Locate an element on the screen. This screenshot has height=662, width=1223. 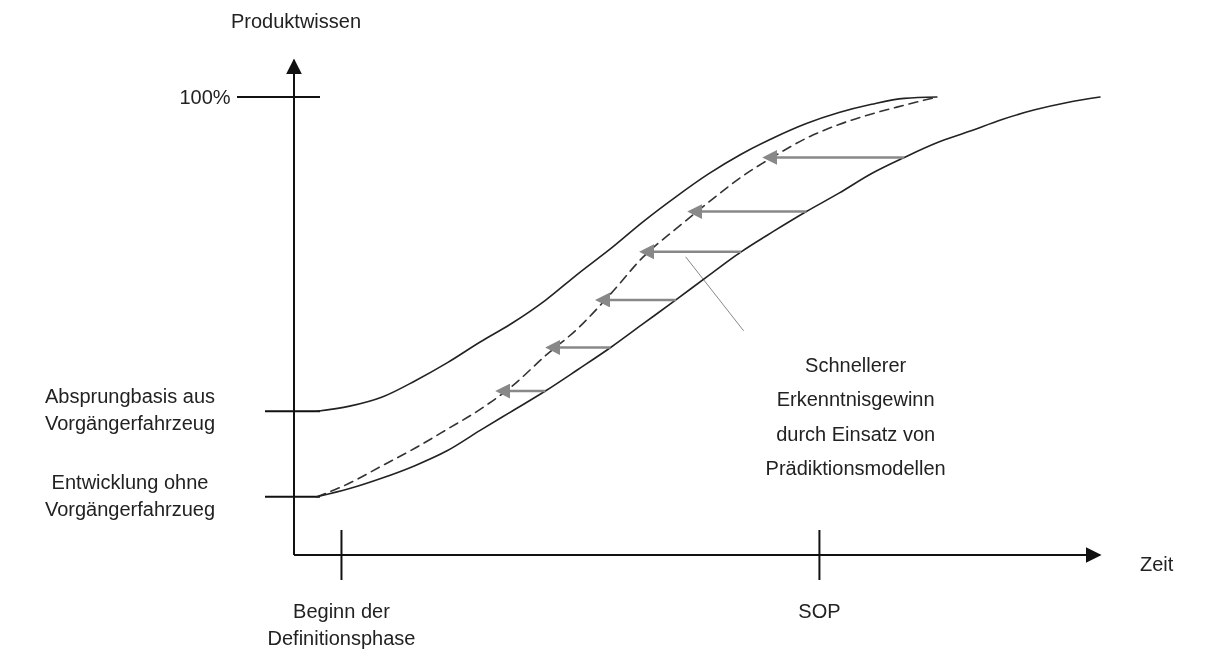
text: 100% is located at coordinates (205, 97).